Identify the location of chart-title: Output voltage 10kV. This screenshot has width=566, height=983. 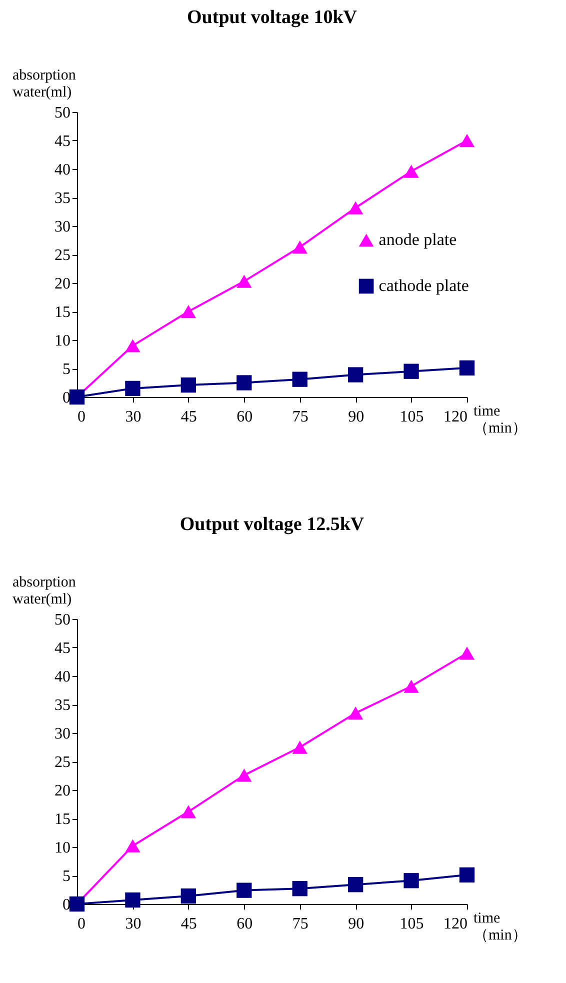
(272, 17).